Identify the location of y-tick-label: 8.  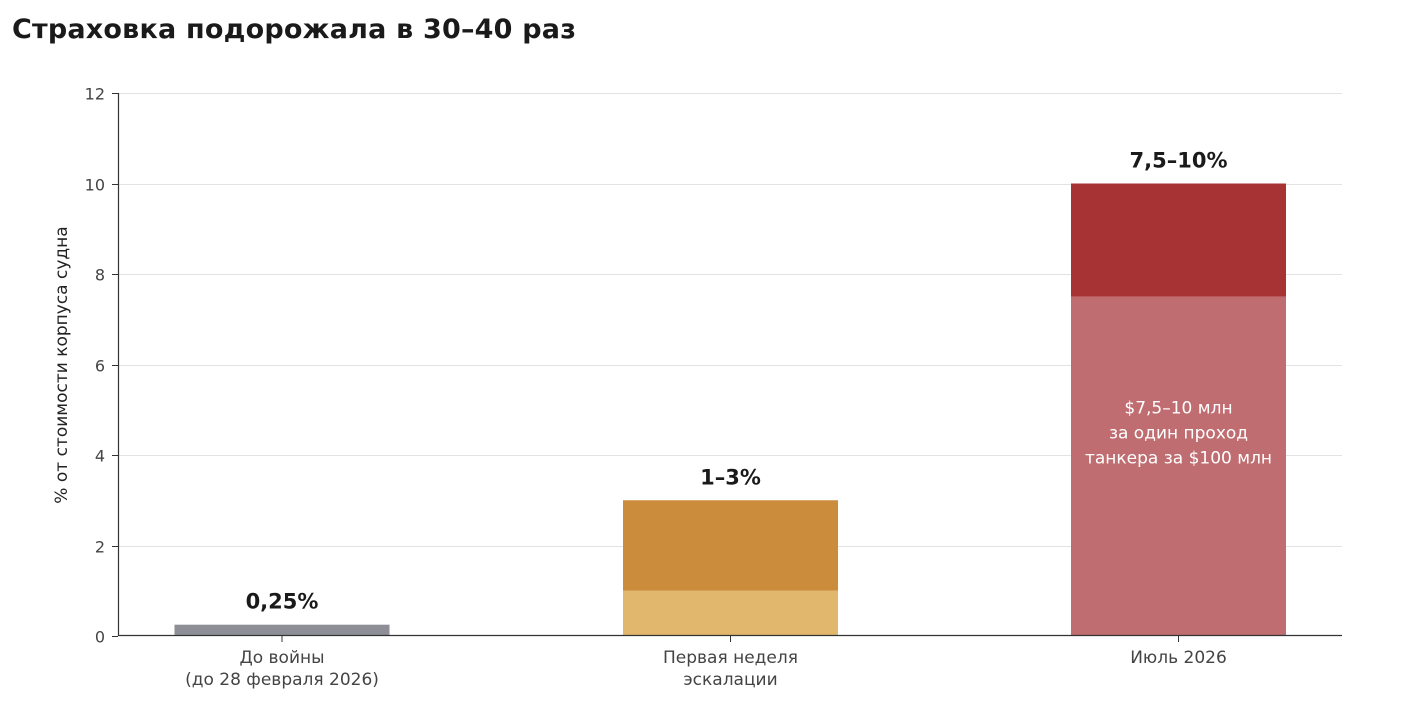
(100, 275).